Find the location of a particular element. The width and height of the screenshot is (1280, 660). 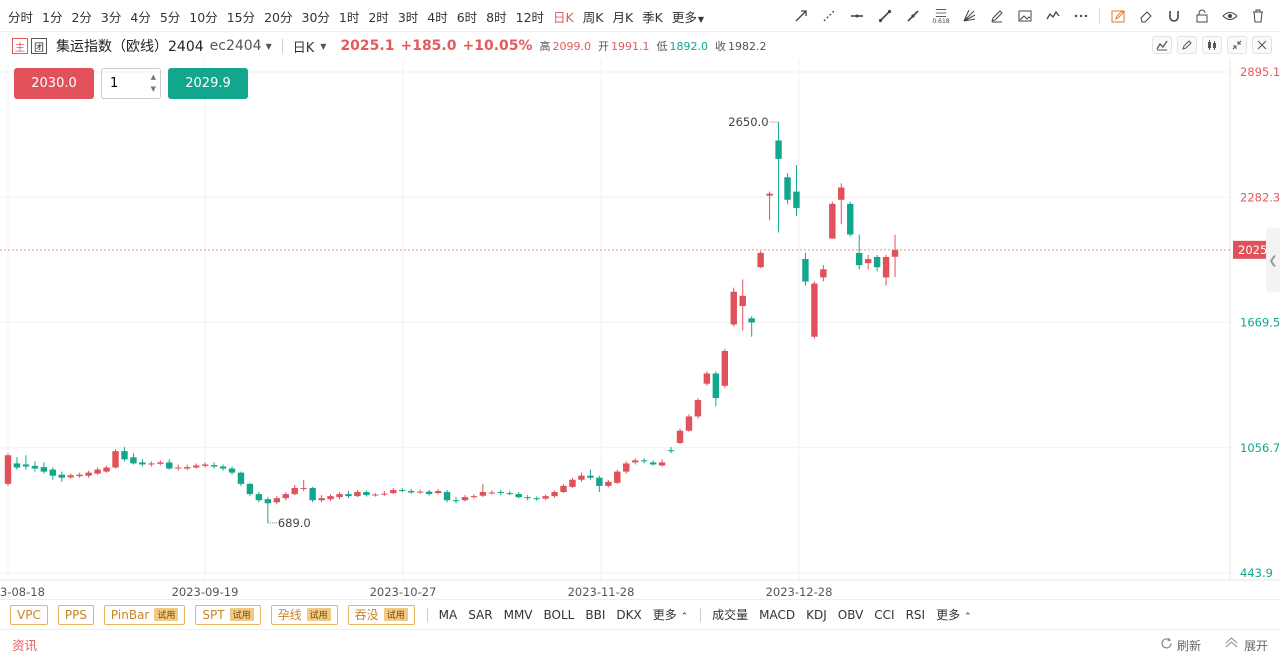

news-tab: 资讯 is located at coordinates (25, 645).